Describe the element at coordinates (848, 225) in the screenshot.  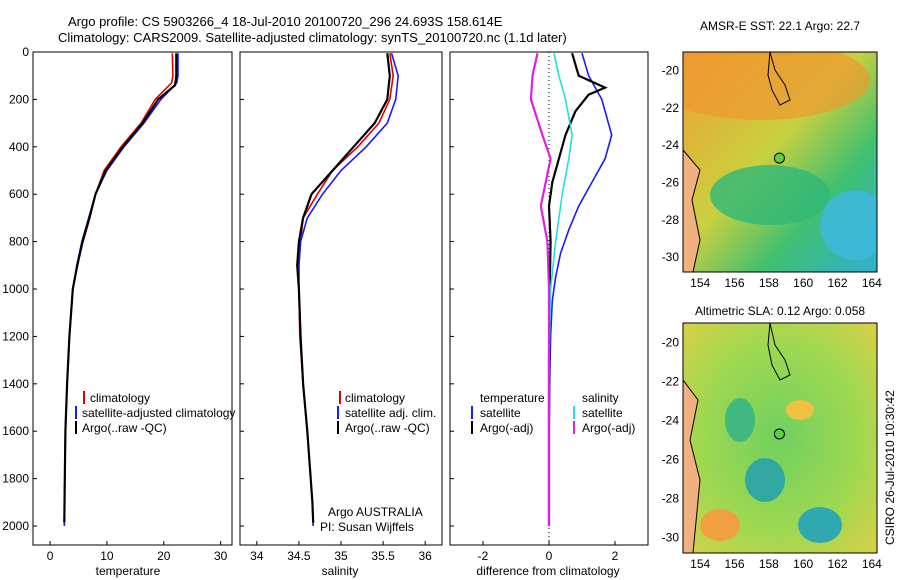
I see `sst-cool-patch` at that location.